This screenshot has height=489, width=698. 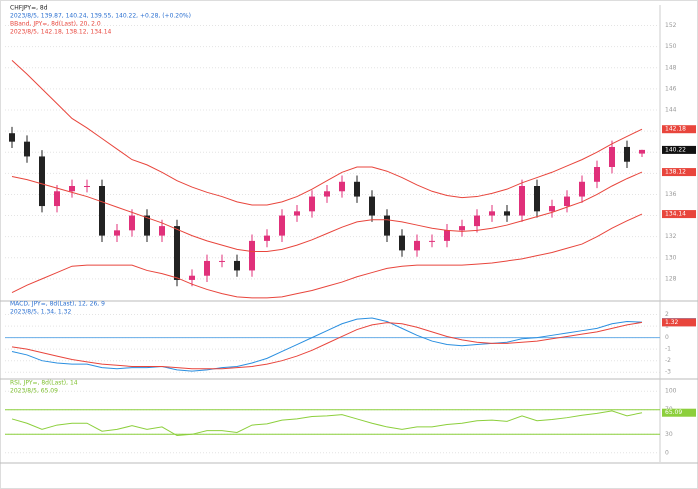 I want to click on subtitle: 2023/8/5, 1.34, 1.32, so click(x=40, y=312).